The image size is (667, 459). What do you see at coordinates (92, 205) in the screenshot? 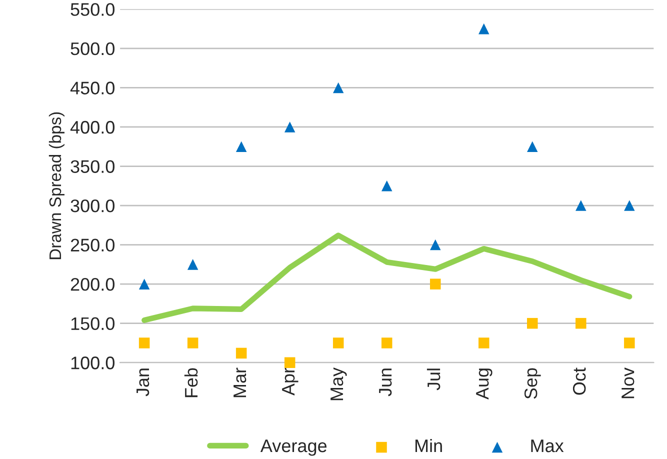
I see `y-tick-label: 300.0` at bounding box center [92, 205].